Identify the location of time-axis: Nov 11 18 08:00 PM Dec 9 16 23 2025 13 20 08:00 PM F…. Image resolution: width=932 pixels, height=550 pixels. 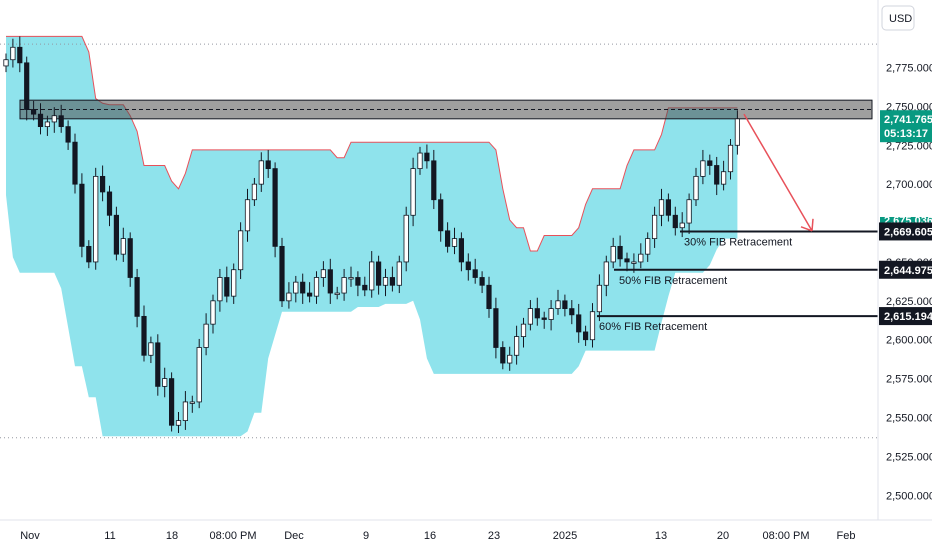
(466, 530).